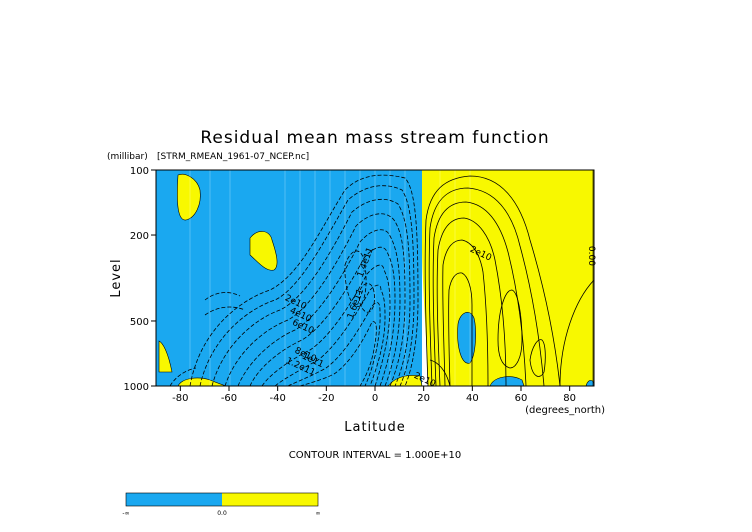  I want to click on x-tick-label: -20, so click(326, 398).